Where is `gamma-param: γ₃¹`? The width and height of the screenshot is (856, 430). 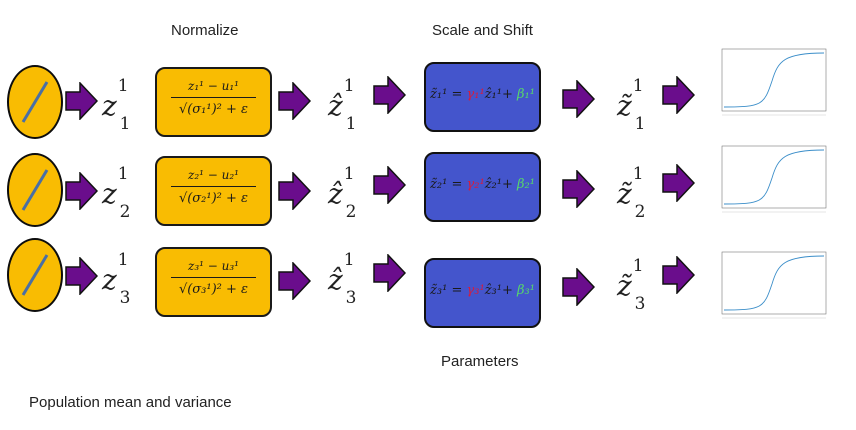
gamma-param: γ₃¹ is located at coordinates (475, 290).